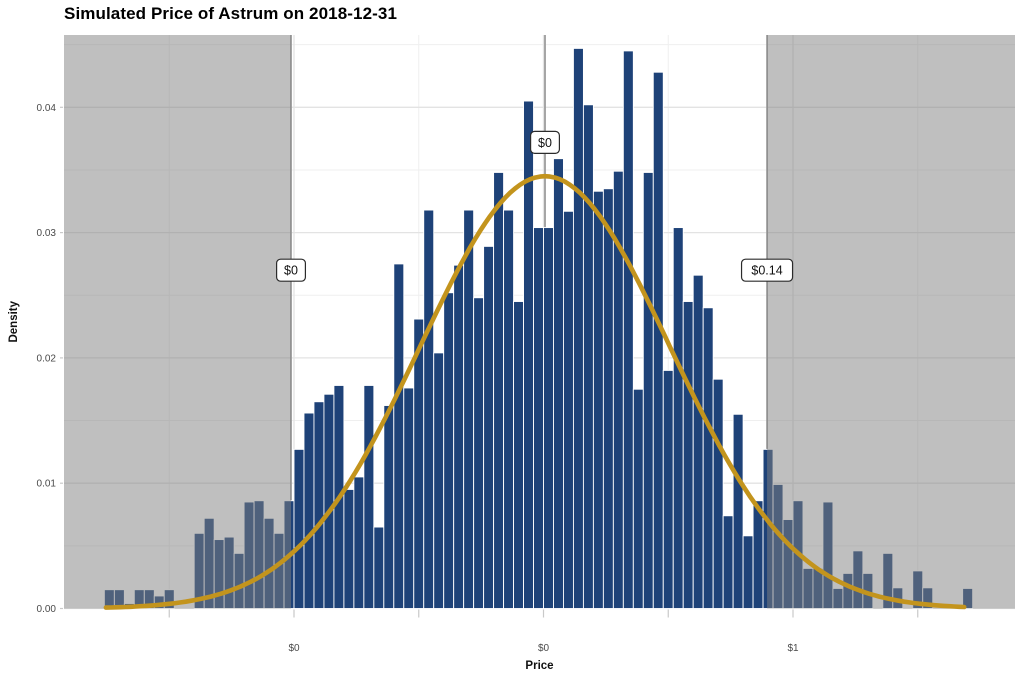 The width and height of the screenshot is (1024, 683). What do you see at coordinates (539, 666) in the screenshot?
I see `x-axis-title: Price` at bounding box center [539, 666].